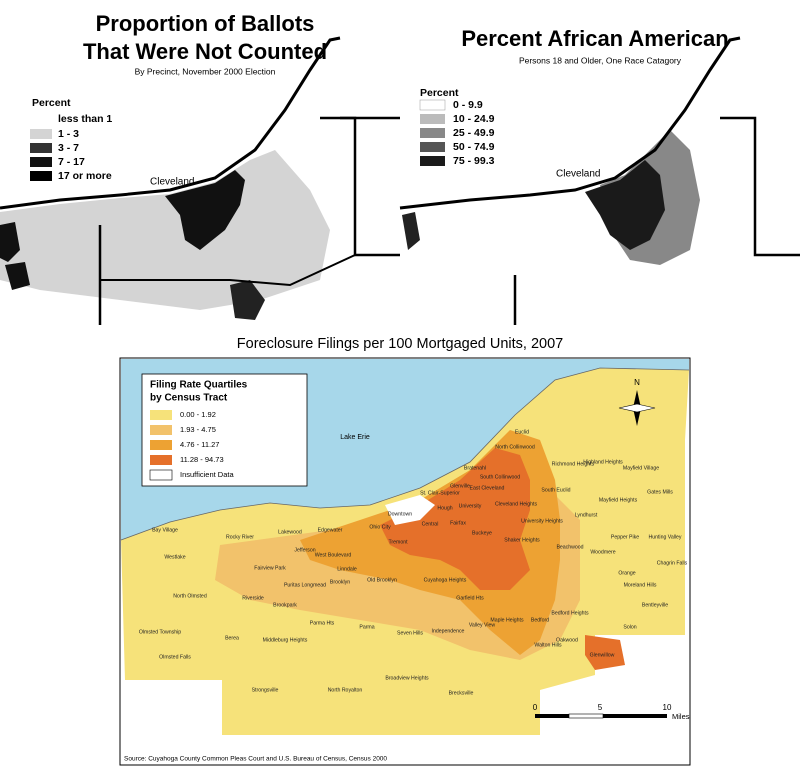 Image resolution: width=800 pixels, height=773 pixels. Describe the element at coordinates (618, 500) in the screenshot. I see `place-label: Mayfield Heights` at that location.